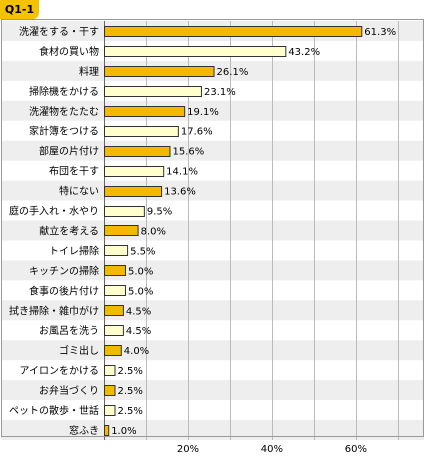 The image size is (425, 456). Describe the element at coordinates (74, 172) in the screenshot. I see `category-label: 布団を干す` at that location.